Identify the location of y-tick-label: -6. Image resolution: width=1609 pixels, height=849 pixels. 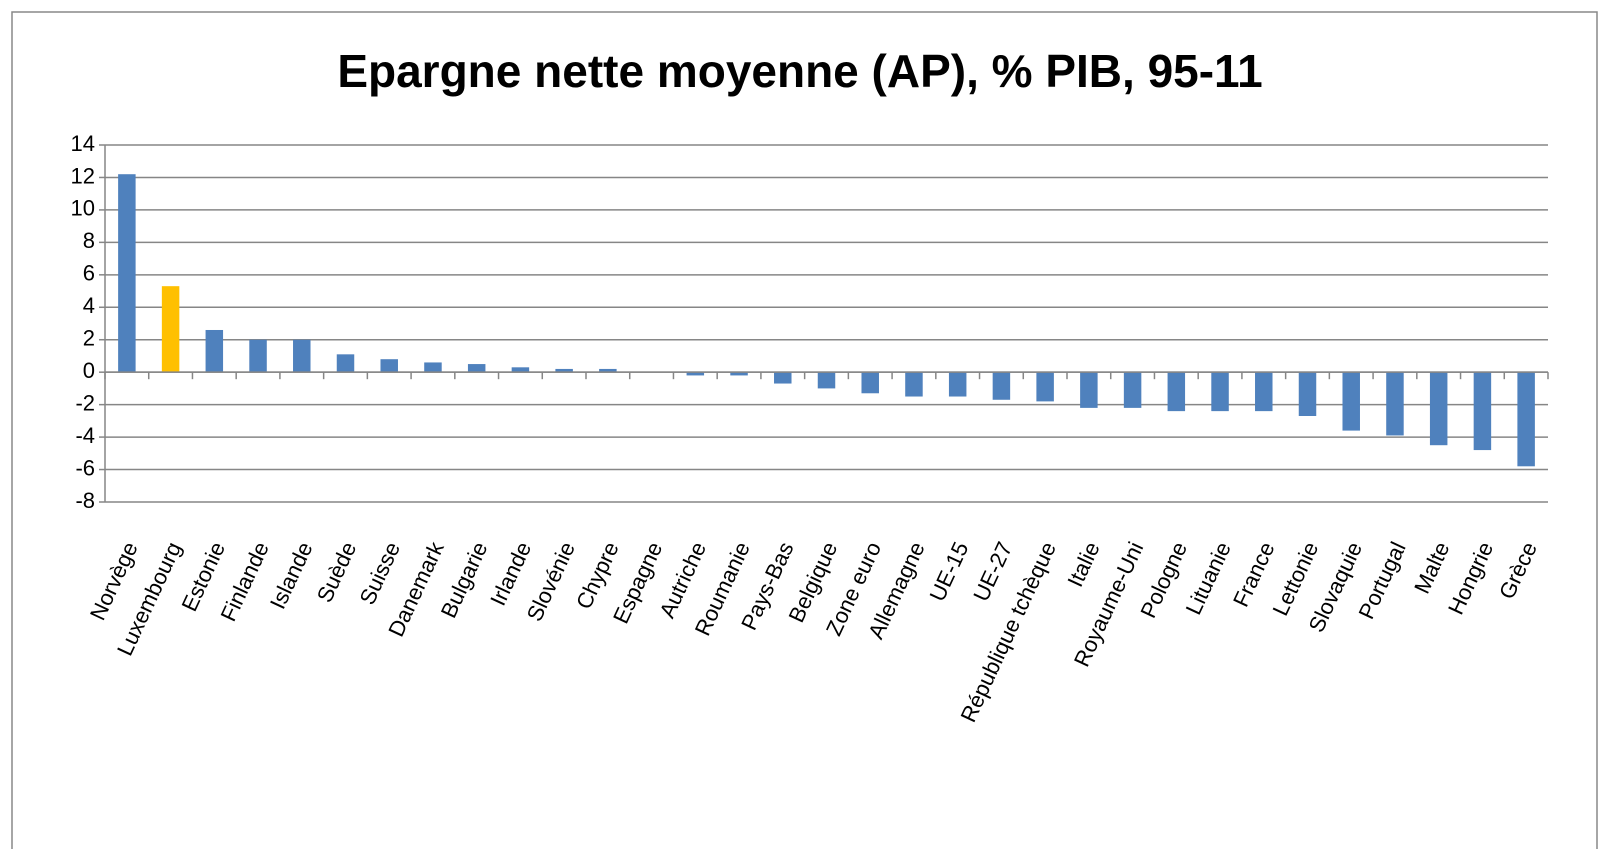
(85, 467).